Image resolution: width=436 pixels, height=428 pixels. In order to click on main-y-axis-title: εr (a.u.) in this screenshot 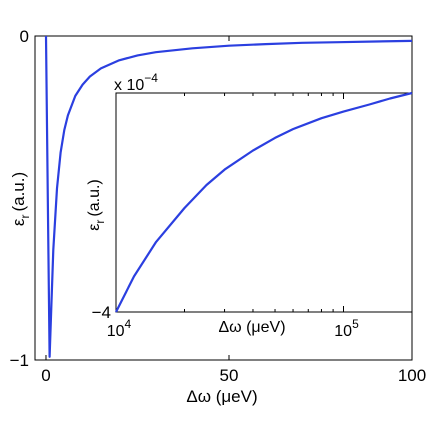, I will do `click(20, 199)`.